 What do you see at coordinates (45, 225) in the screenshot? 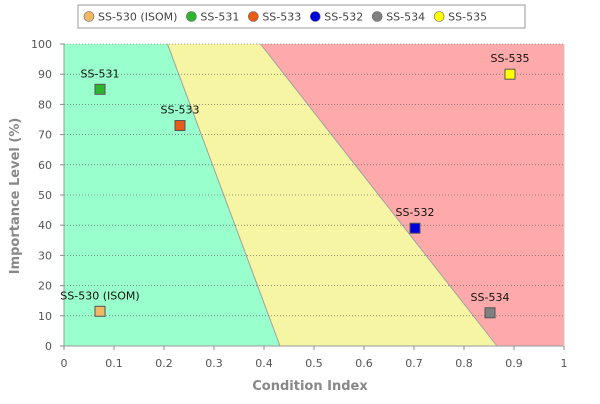
I see `y-tick-label: 40` at bounding box center [45, 225].